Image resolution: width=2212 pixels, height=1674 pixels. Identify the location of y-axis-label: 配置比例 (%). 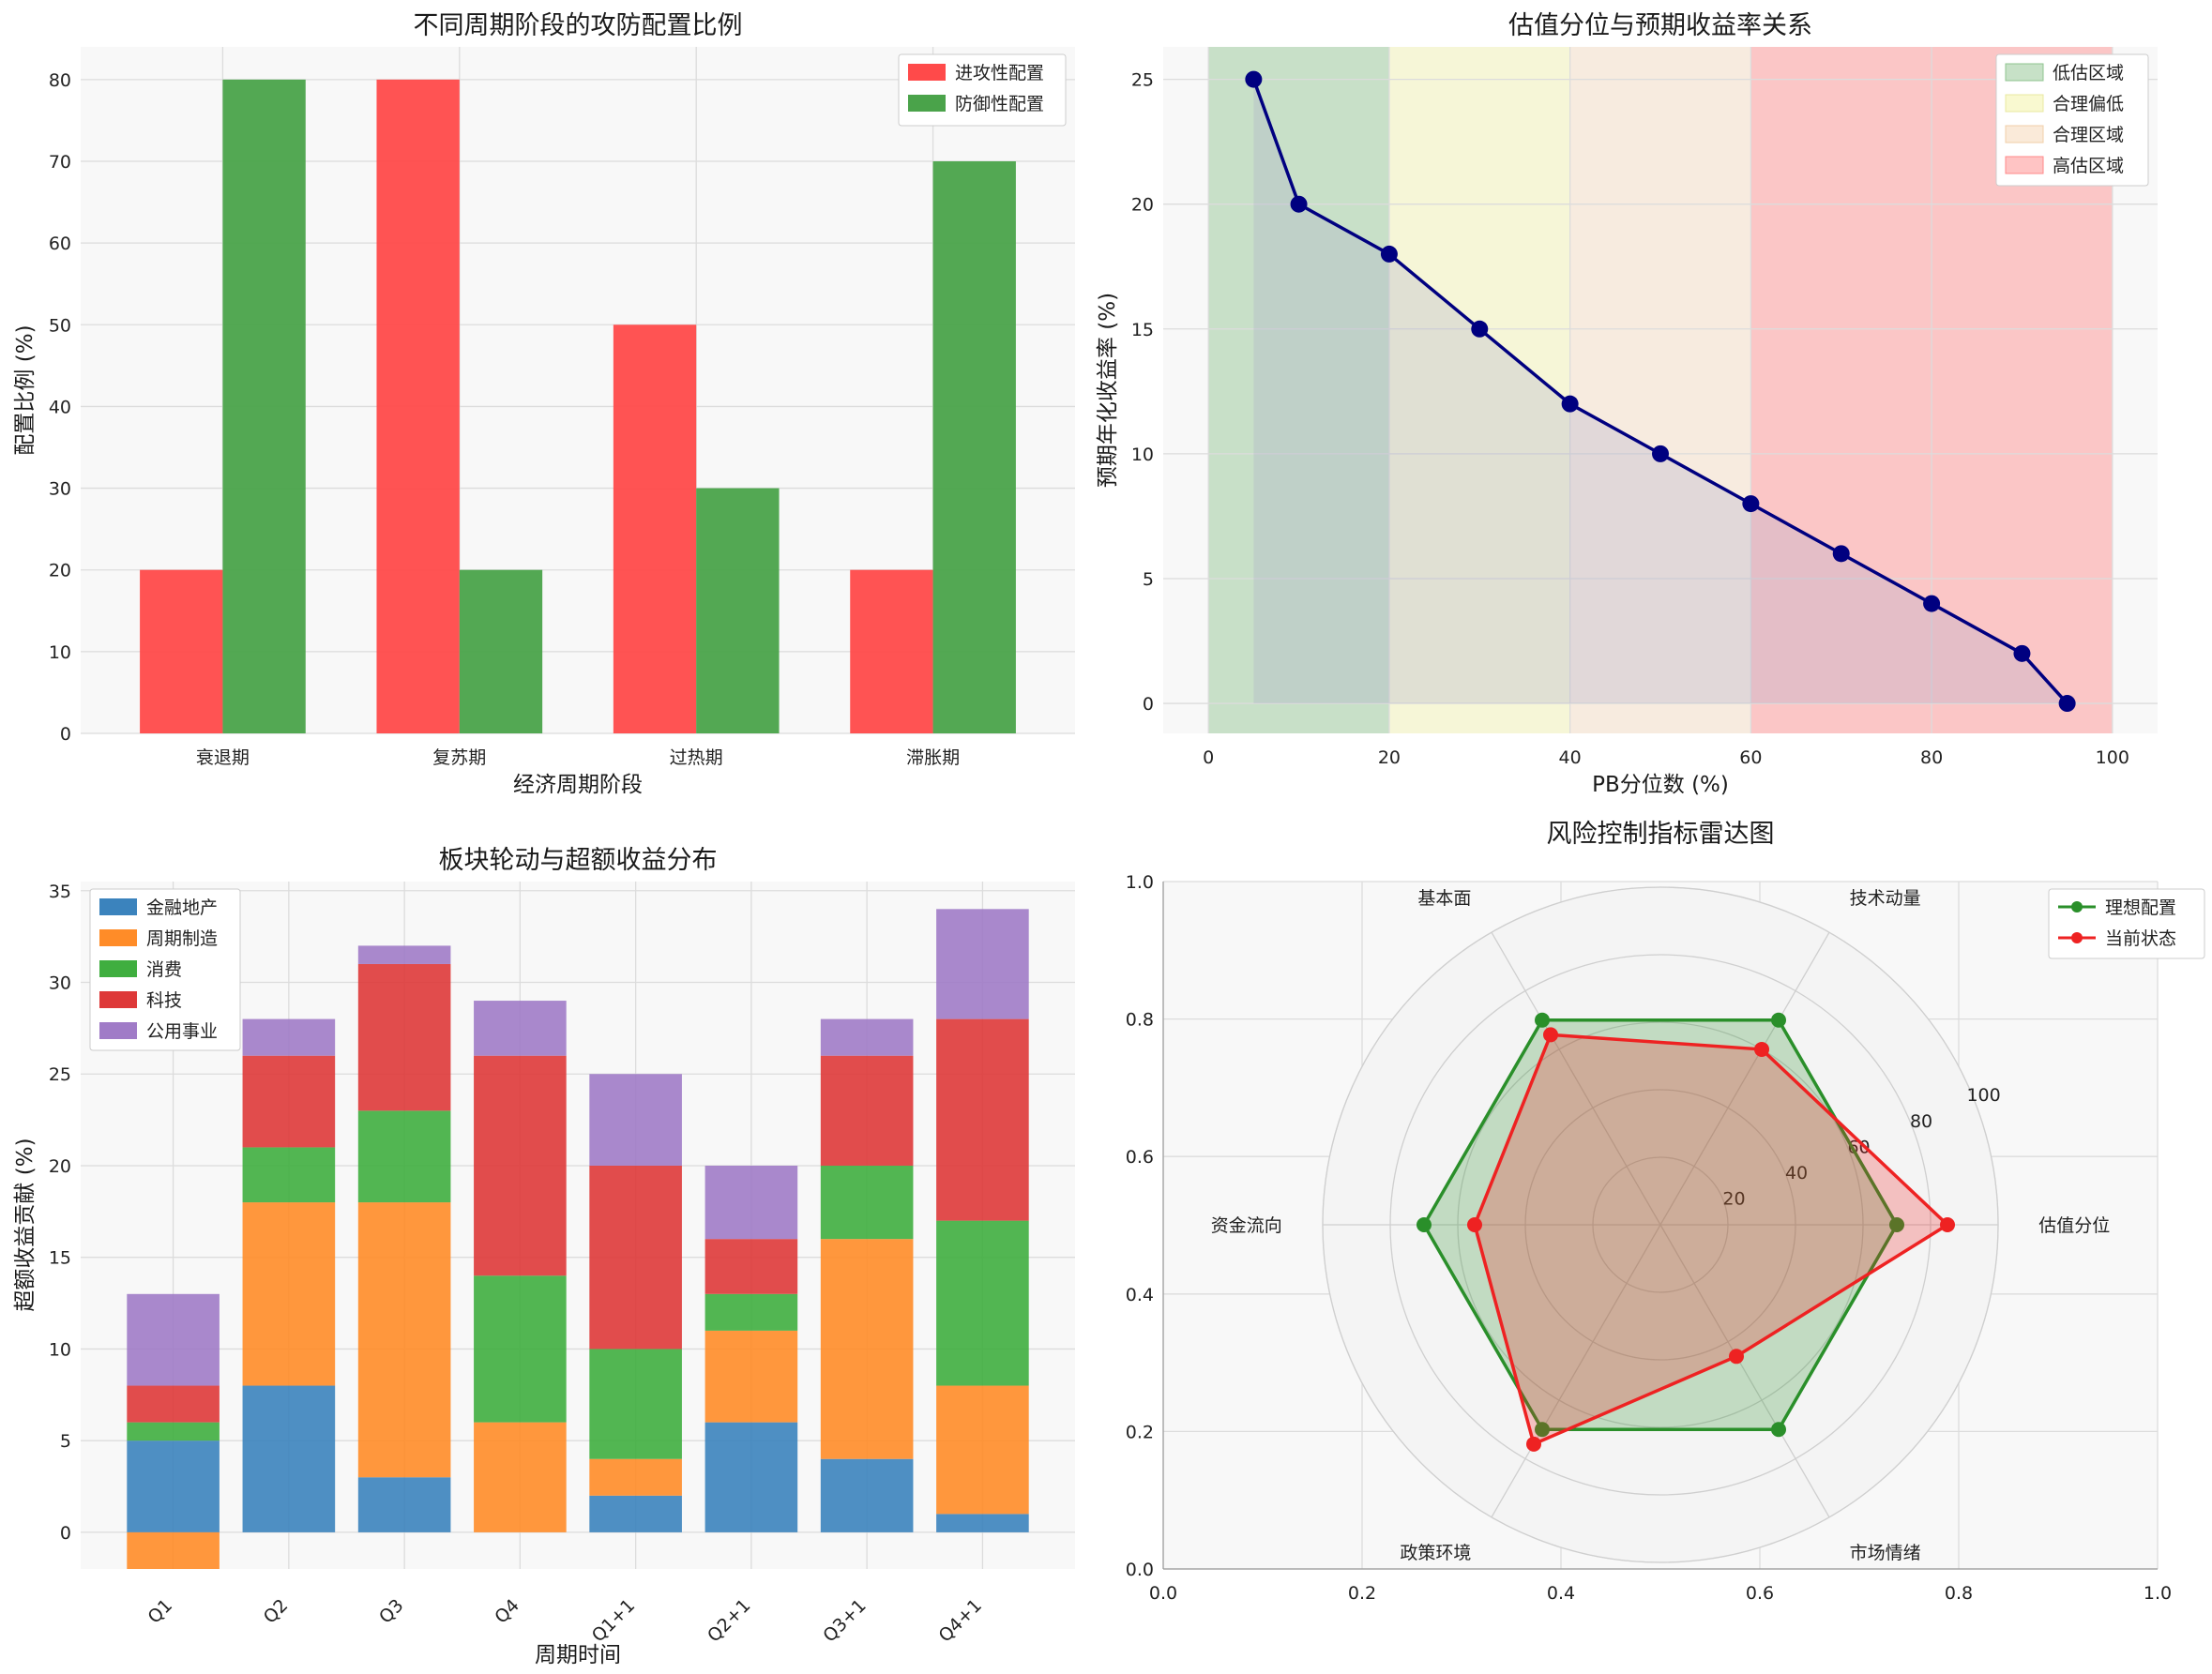
(25, 389).